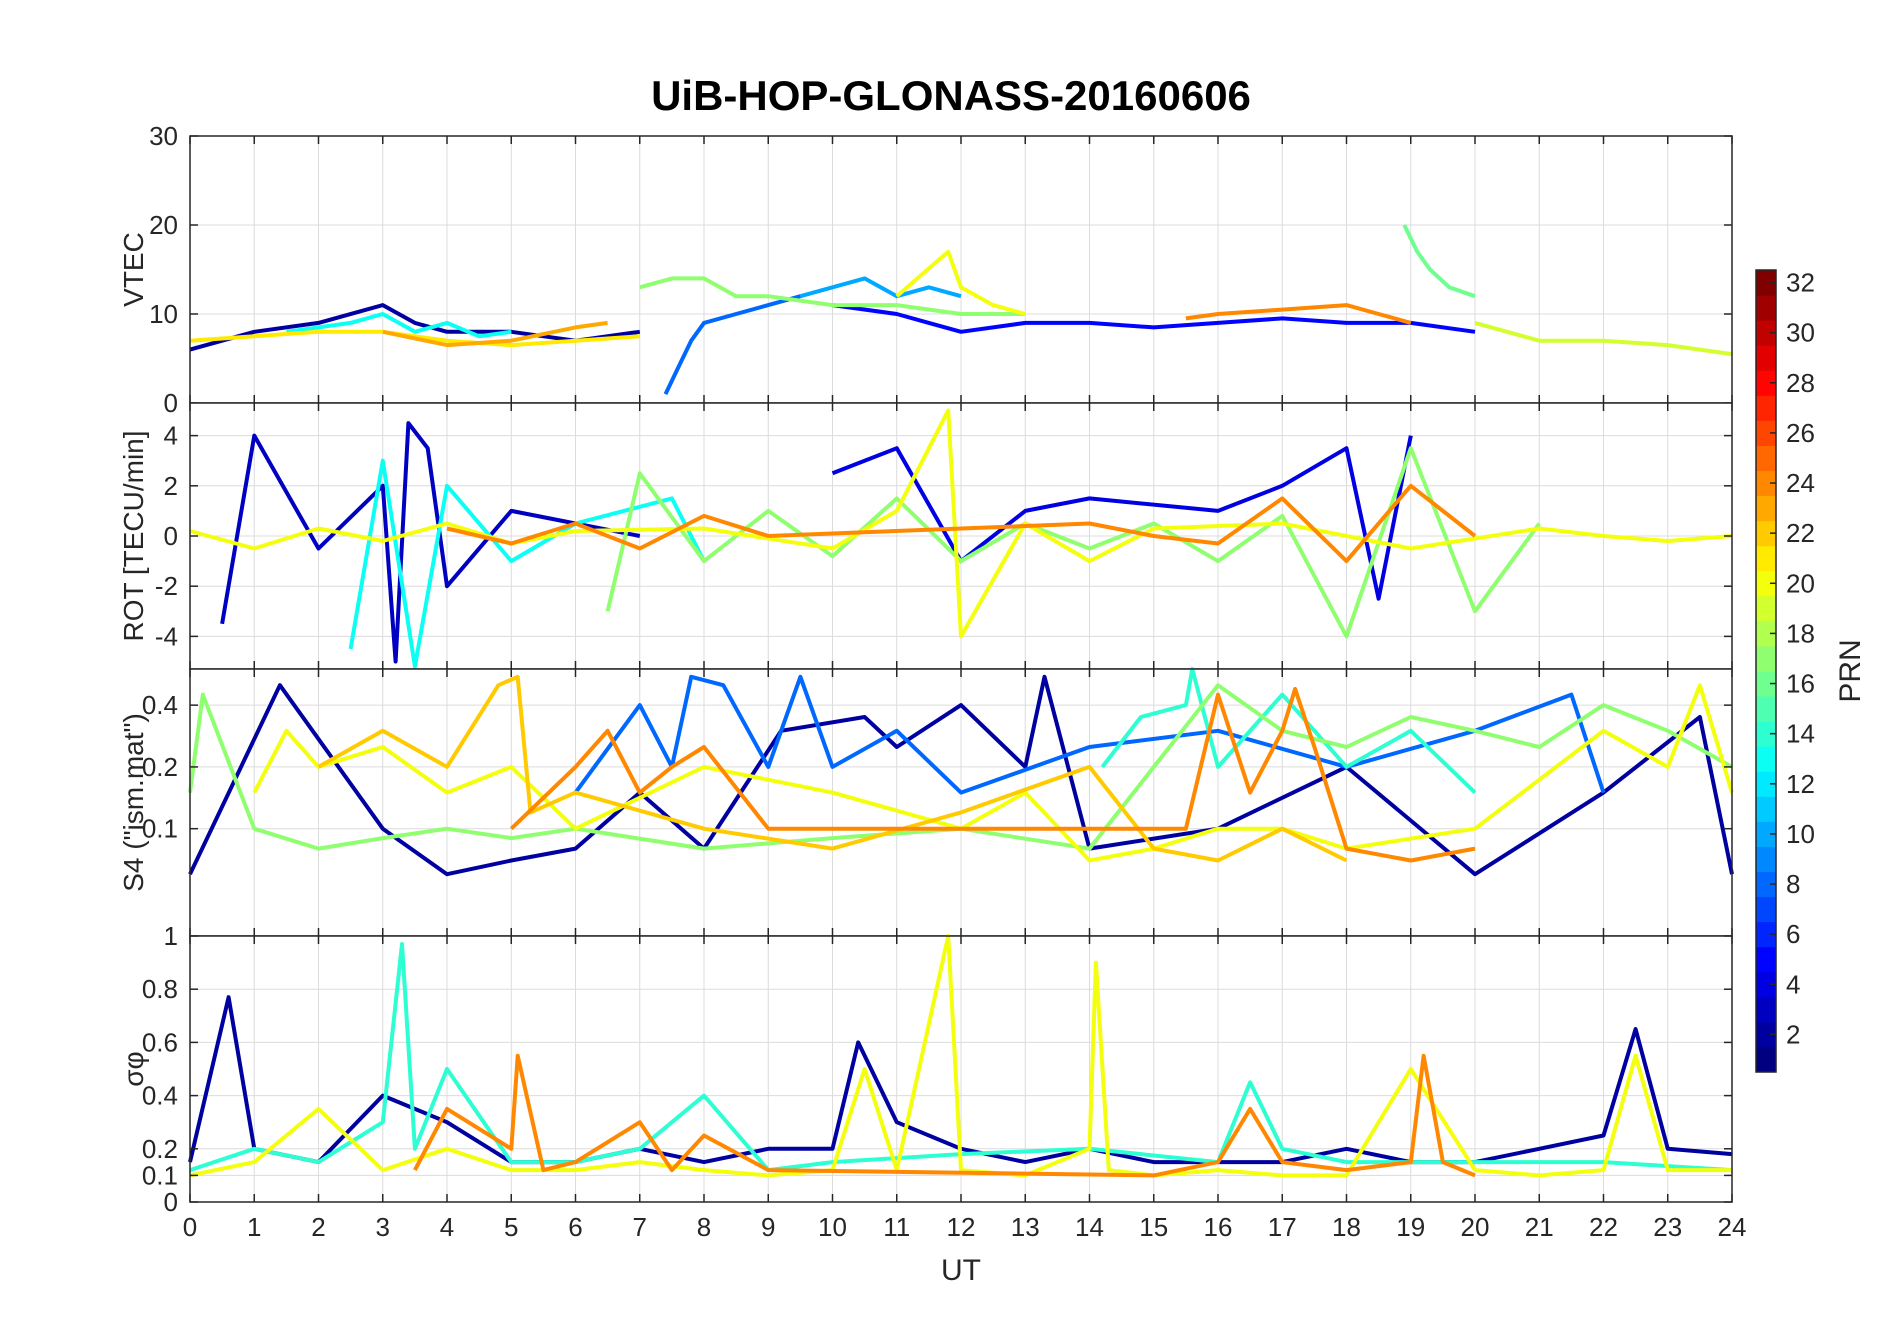 The image size is (1902, 1330). Describe the element at coordinates (1800, 734) in the screenshot. I see `colorbar-tick-label: 14` at that location.